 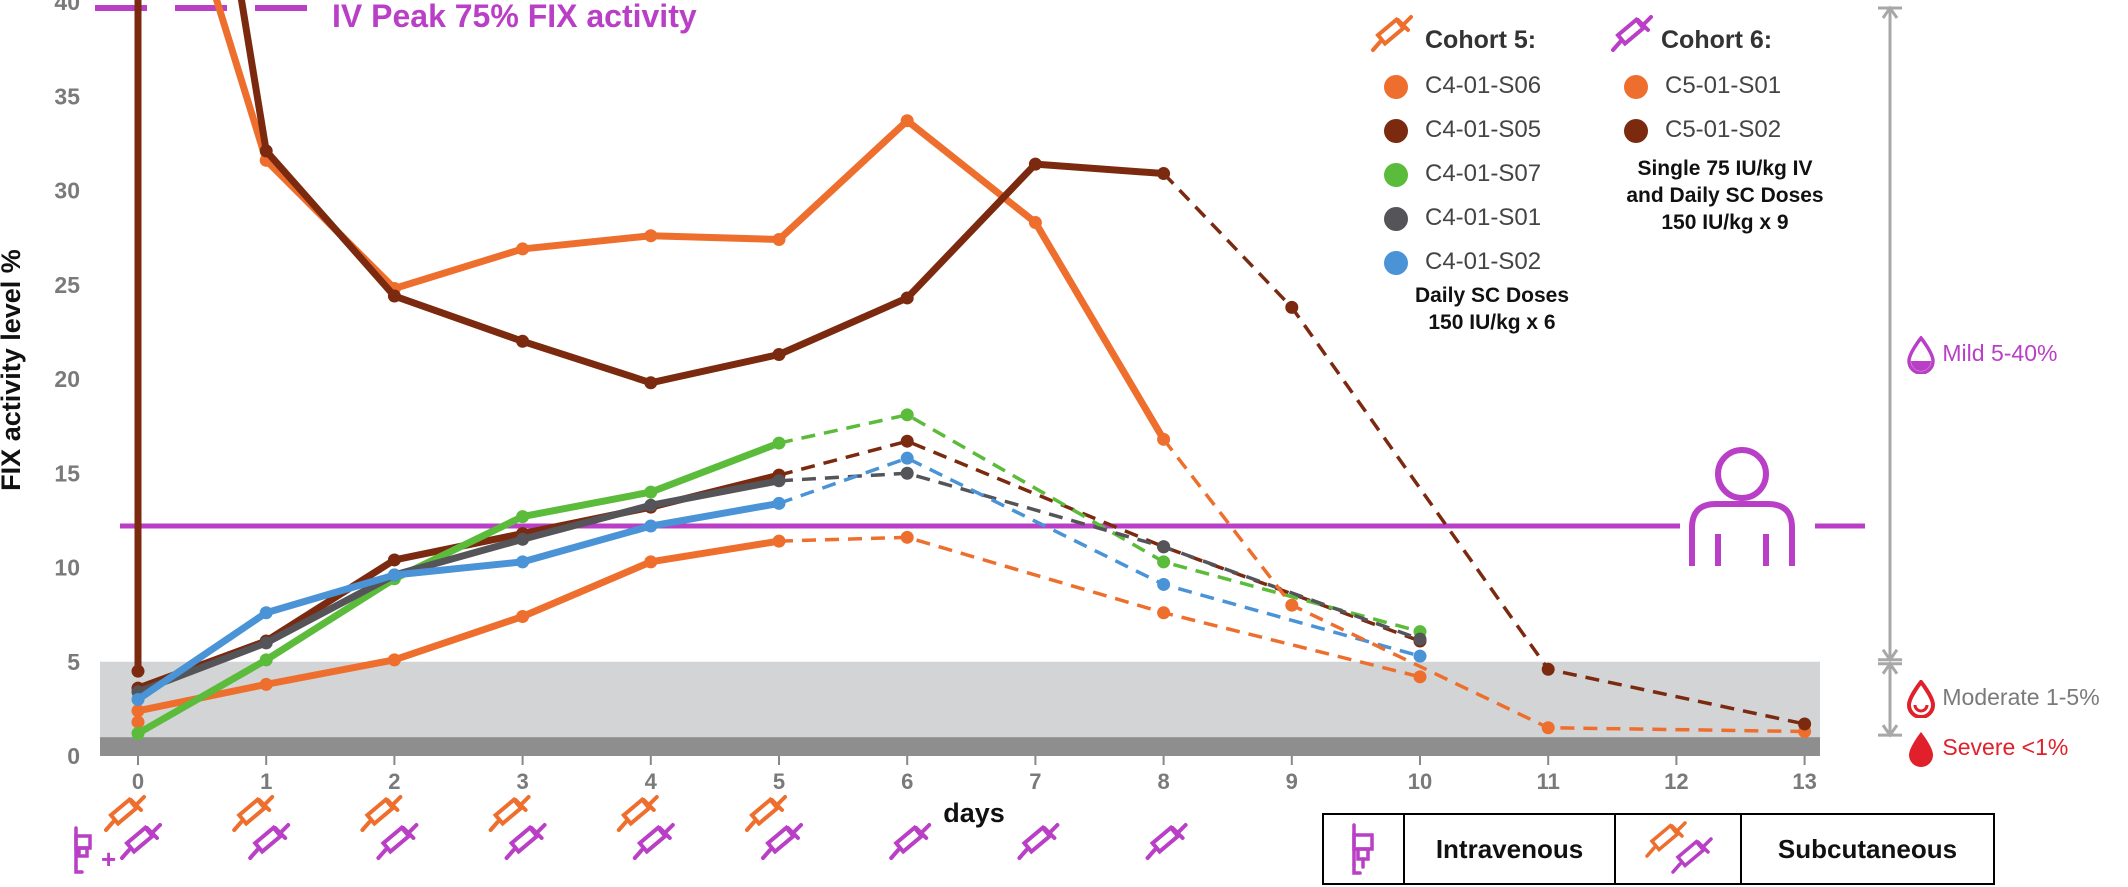 I want to click on moderate-label-text: Moderate 1-5%, so click(x=2021, y=697).